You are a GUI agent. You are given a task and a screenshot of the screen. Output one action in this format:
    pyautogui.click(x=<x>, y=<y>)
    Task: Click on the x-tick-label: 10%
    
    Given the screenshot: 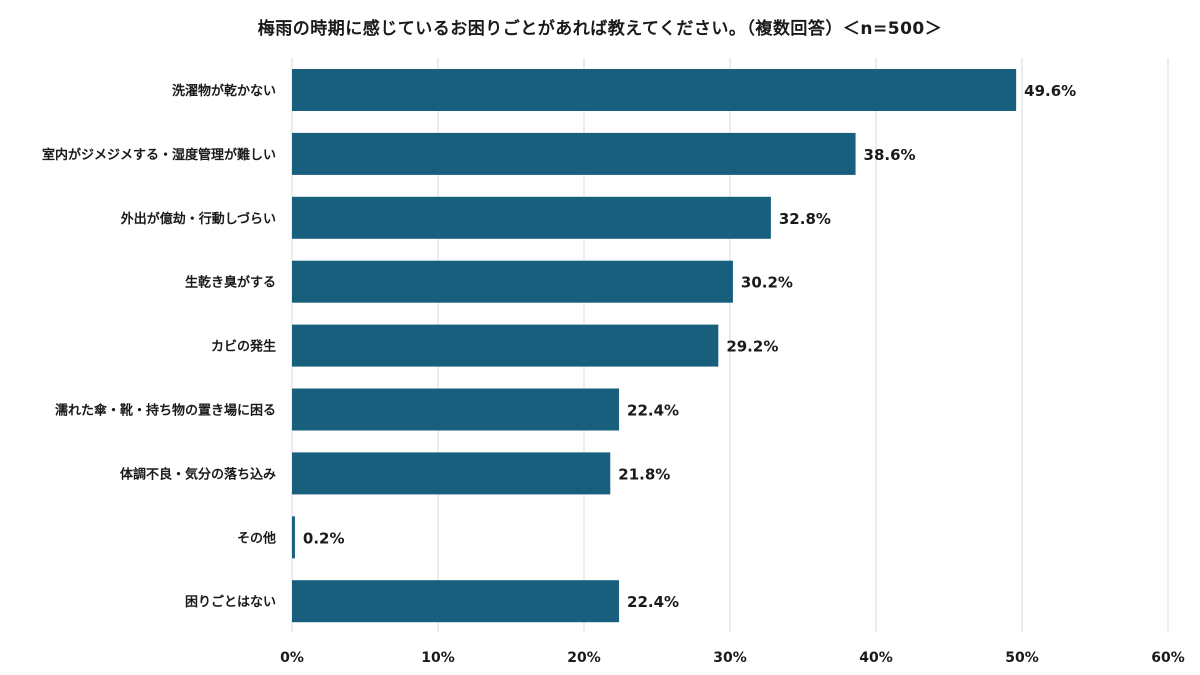 What is the action you would take?
    pyautogui.click(x=438, y=658)
    